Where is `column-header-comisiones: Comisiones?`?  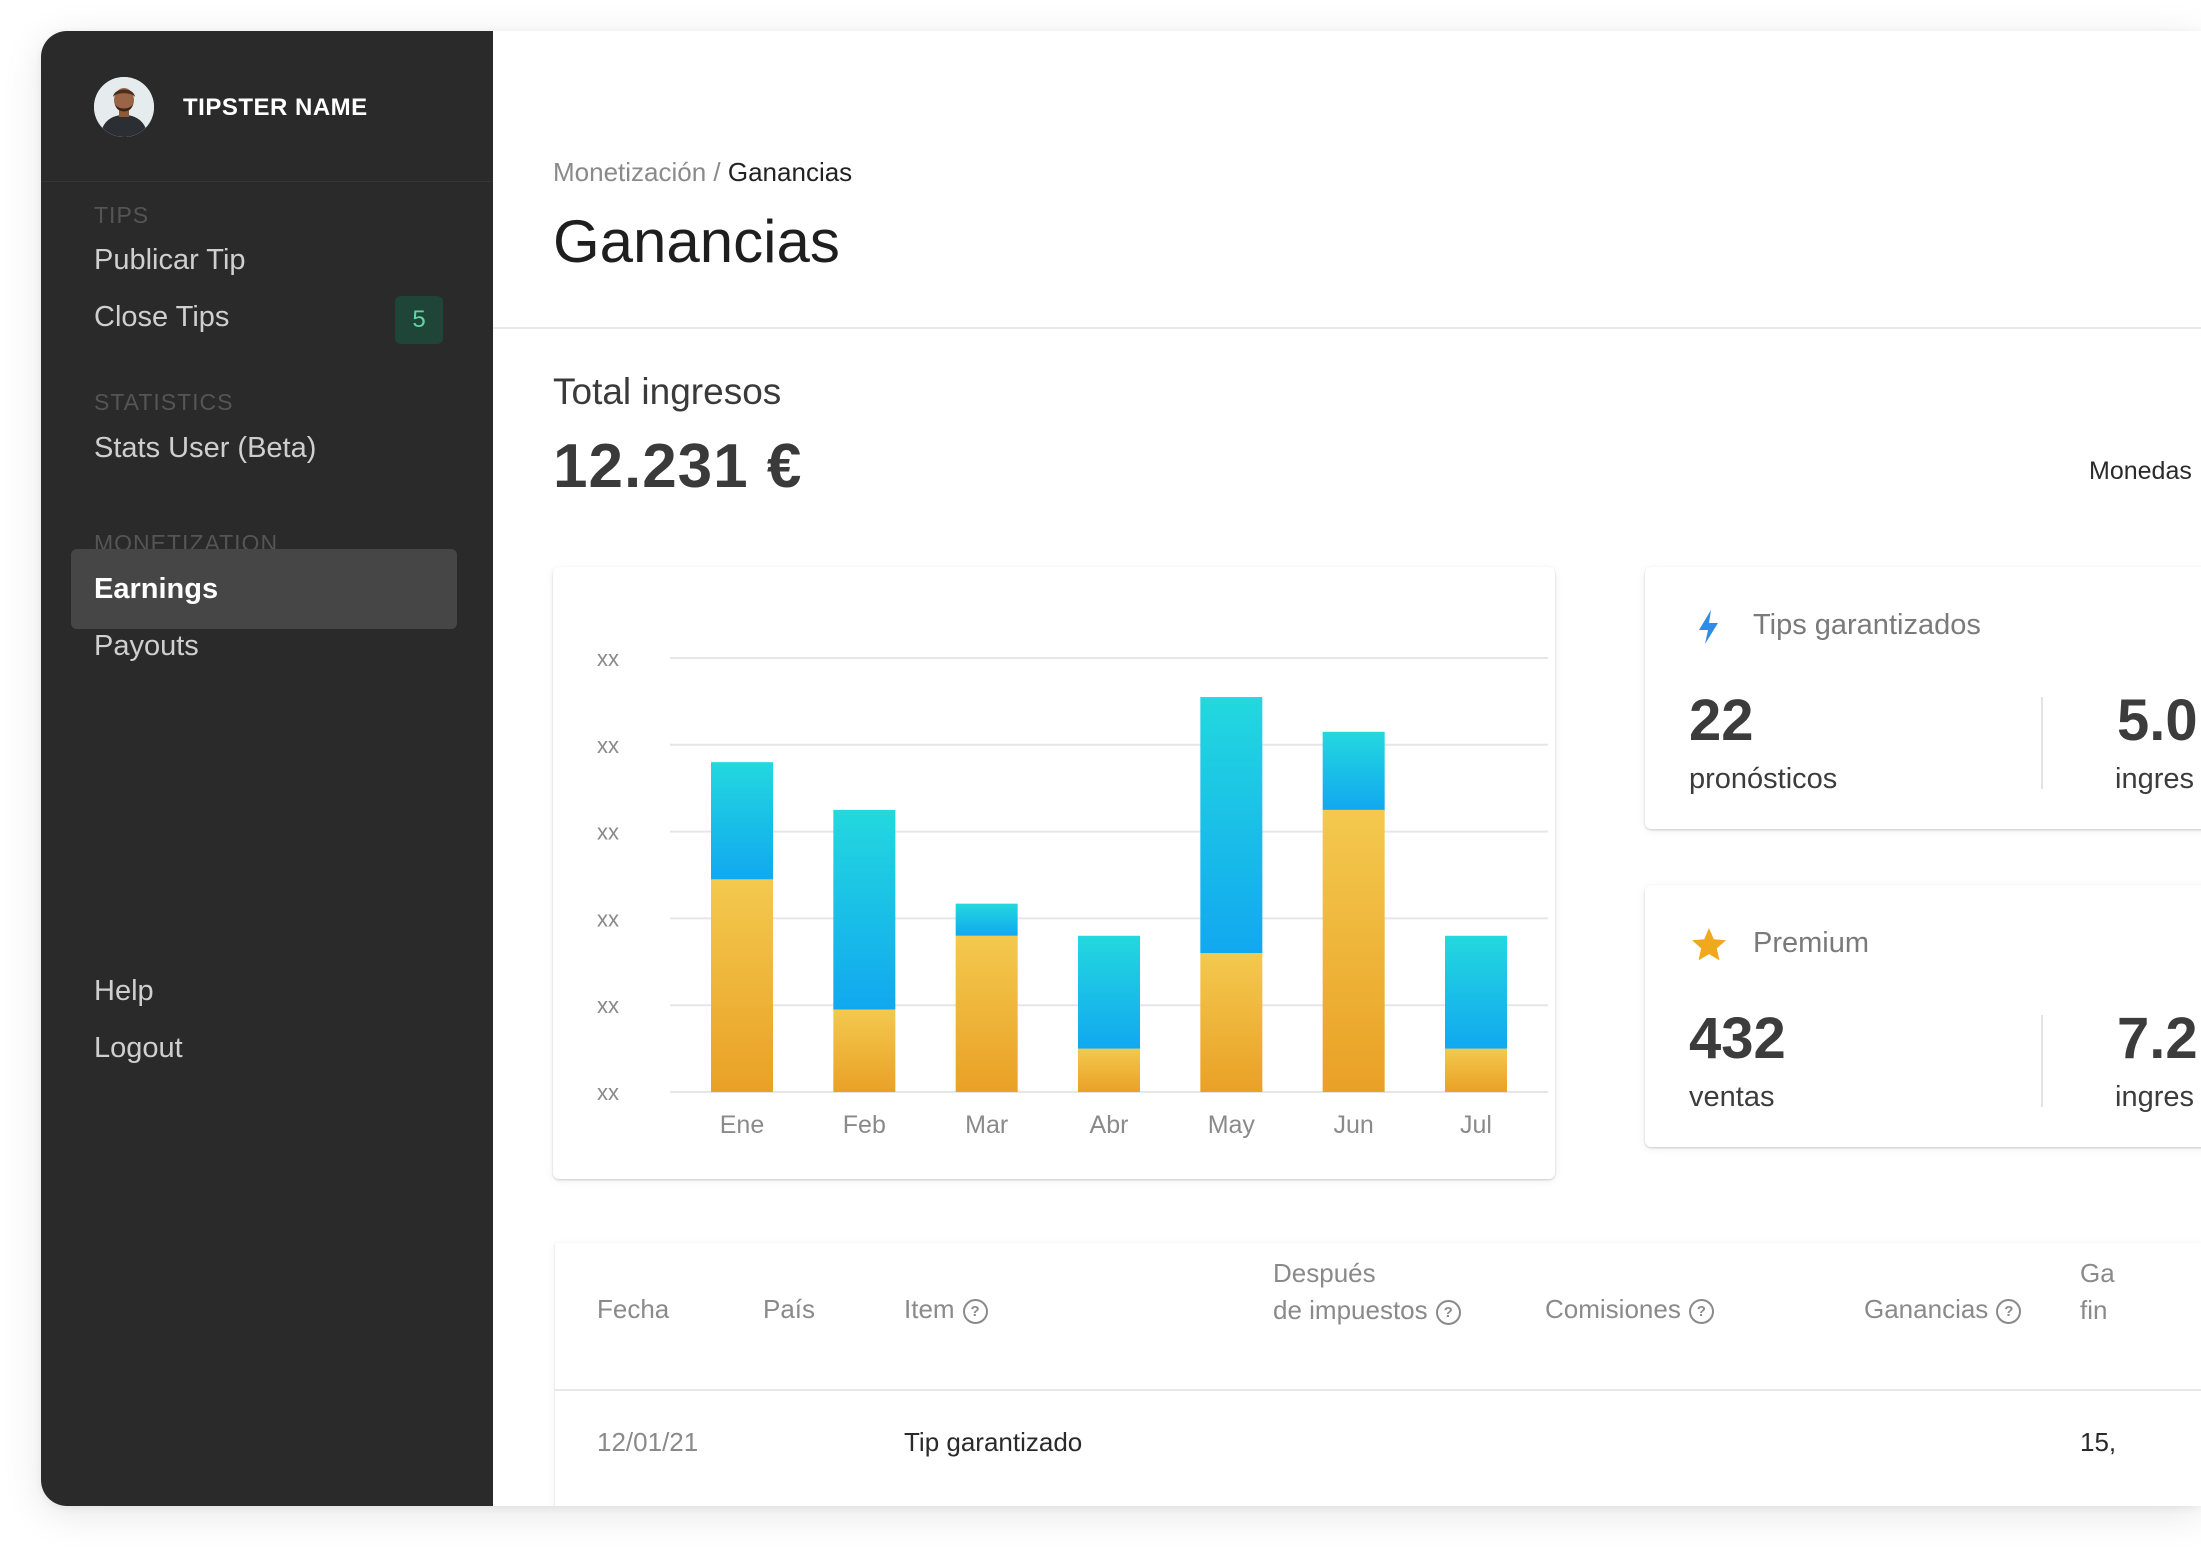 column-header-comisiones: Comisiones? is located at coordinates (1629, 1309).